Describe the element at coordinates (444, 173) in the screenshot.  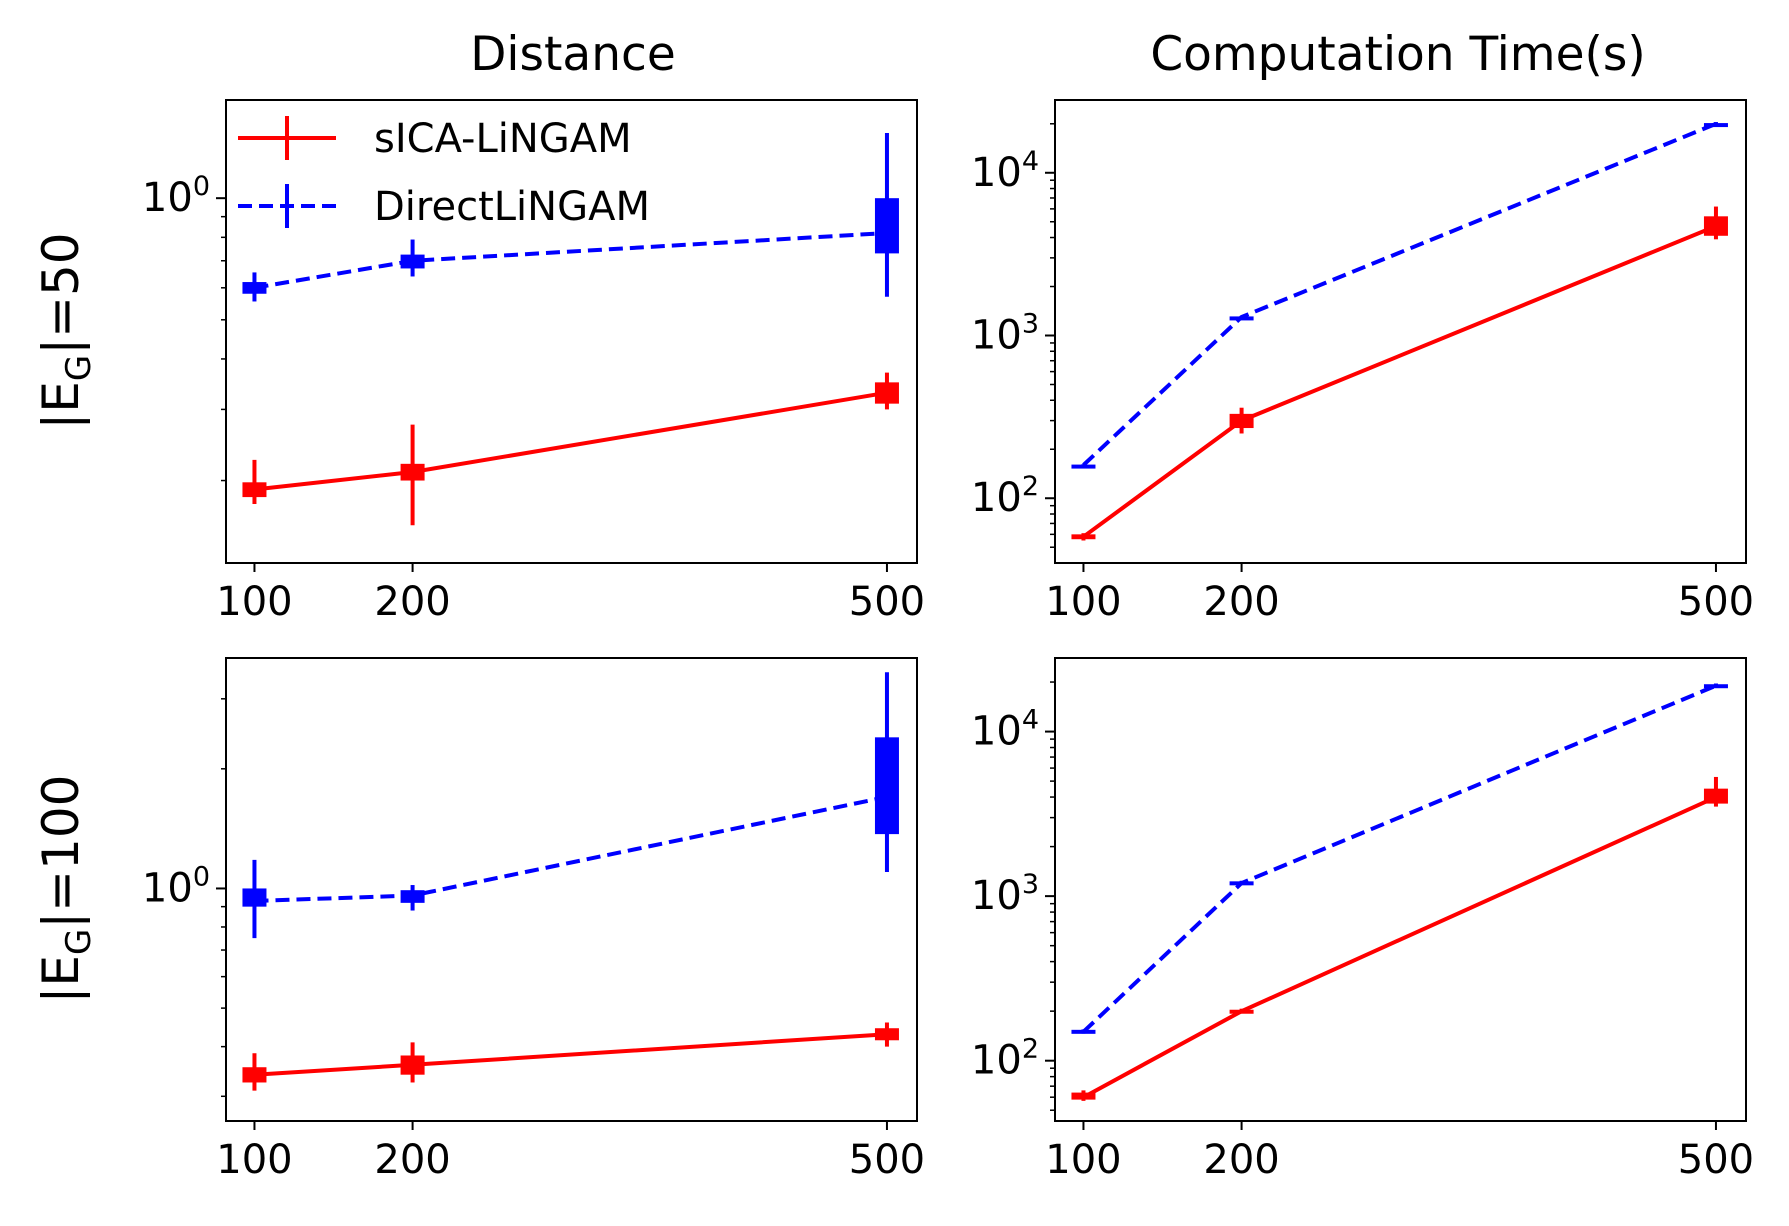
I see `legend: sICA-LiNGAM DirectLiNGAM` at that location.